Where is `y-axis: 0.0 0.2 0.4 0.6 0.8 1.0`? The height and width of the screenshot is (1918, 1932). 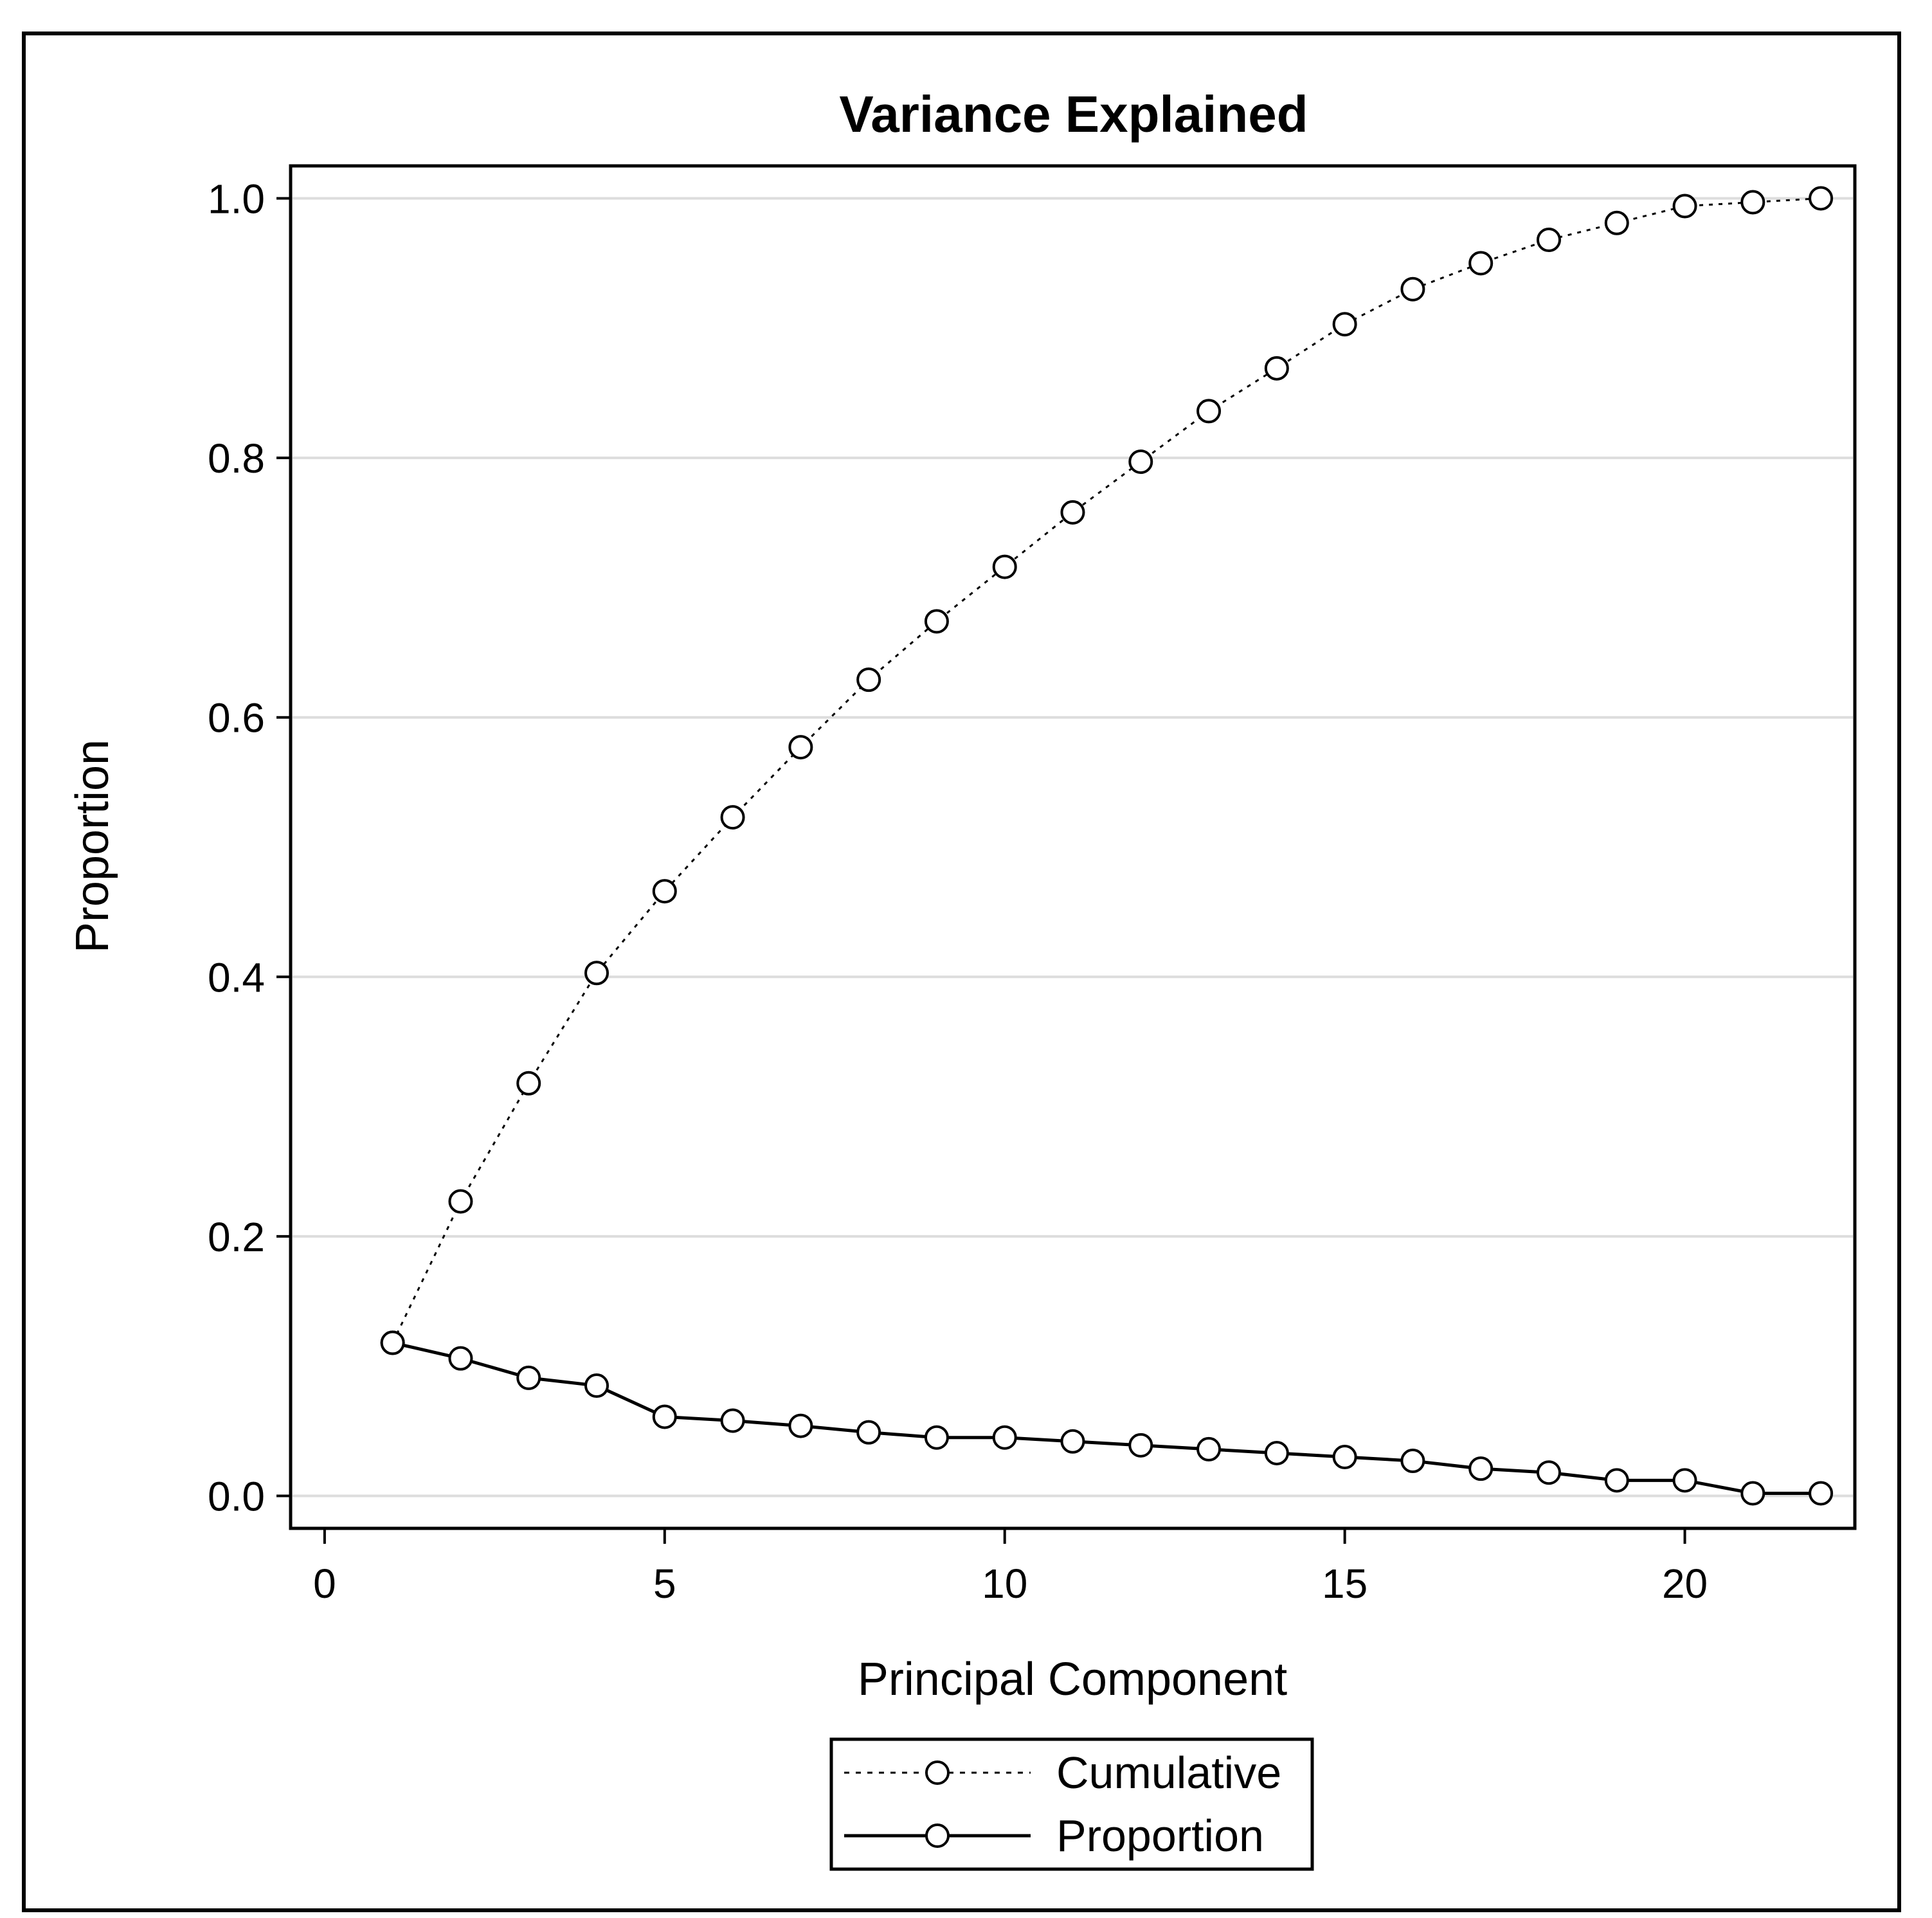 y-axis: 0.0 0.2 0.4 0.6 0.8 1.0 is located at coordinates (249, 848).